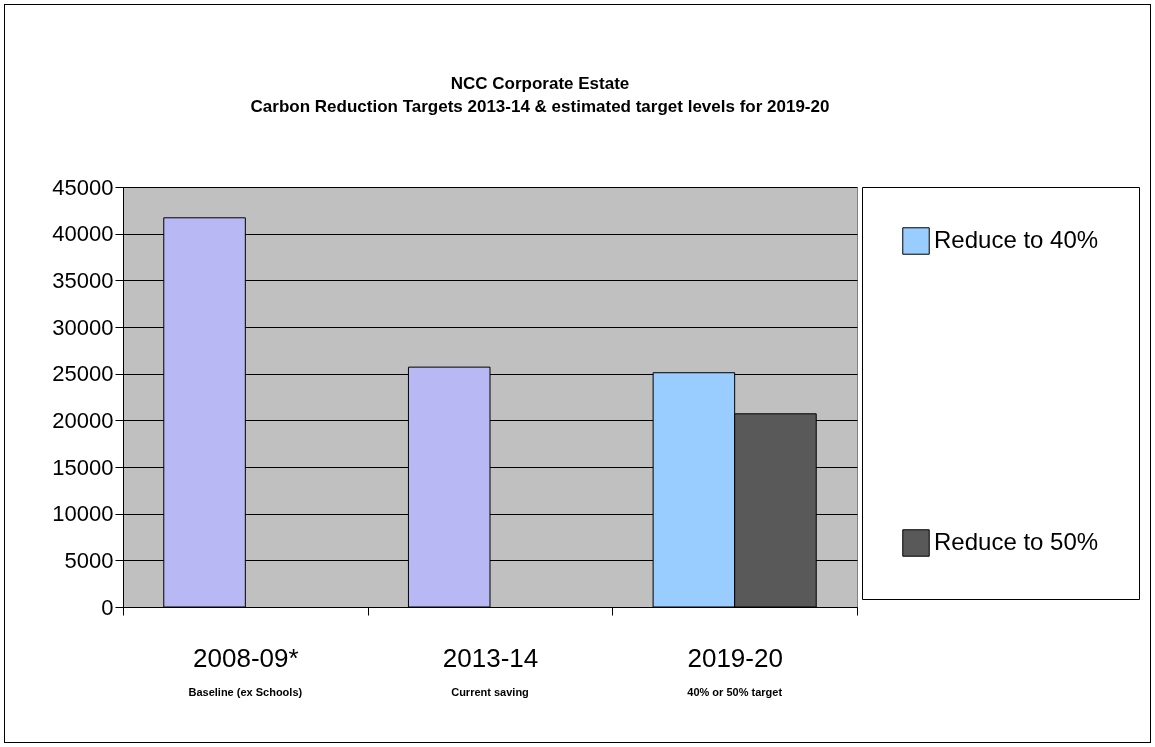 The image size is (1155, 747). I want to click on text: Baseline (ex Schools), so click(245, 692).